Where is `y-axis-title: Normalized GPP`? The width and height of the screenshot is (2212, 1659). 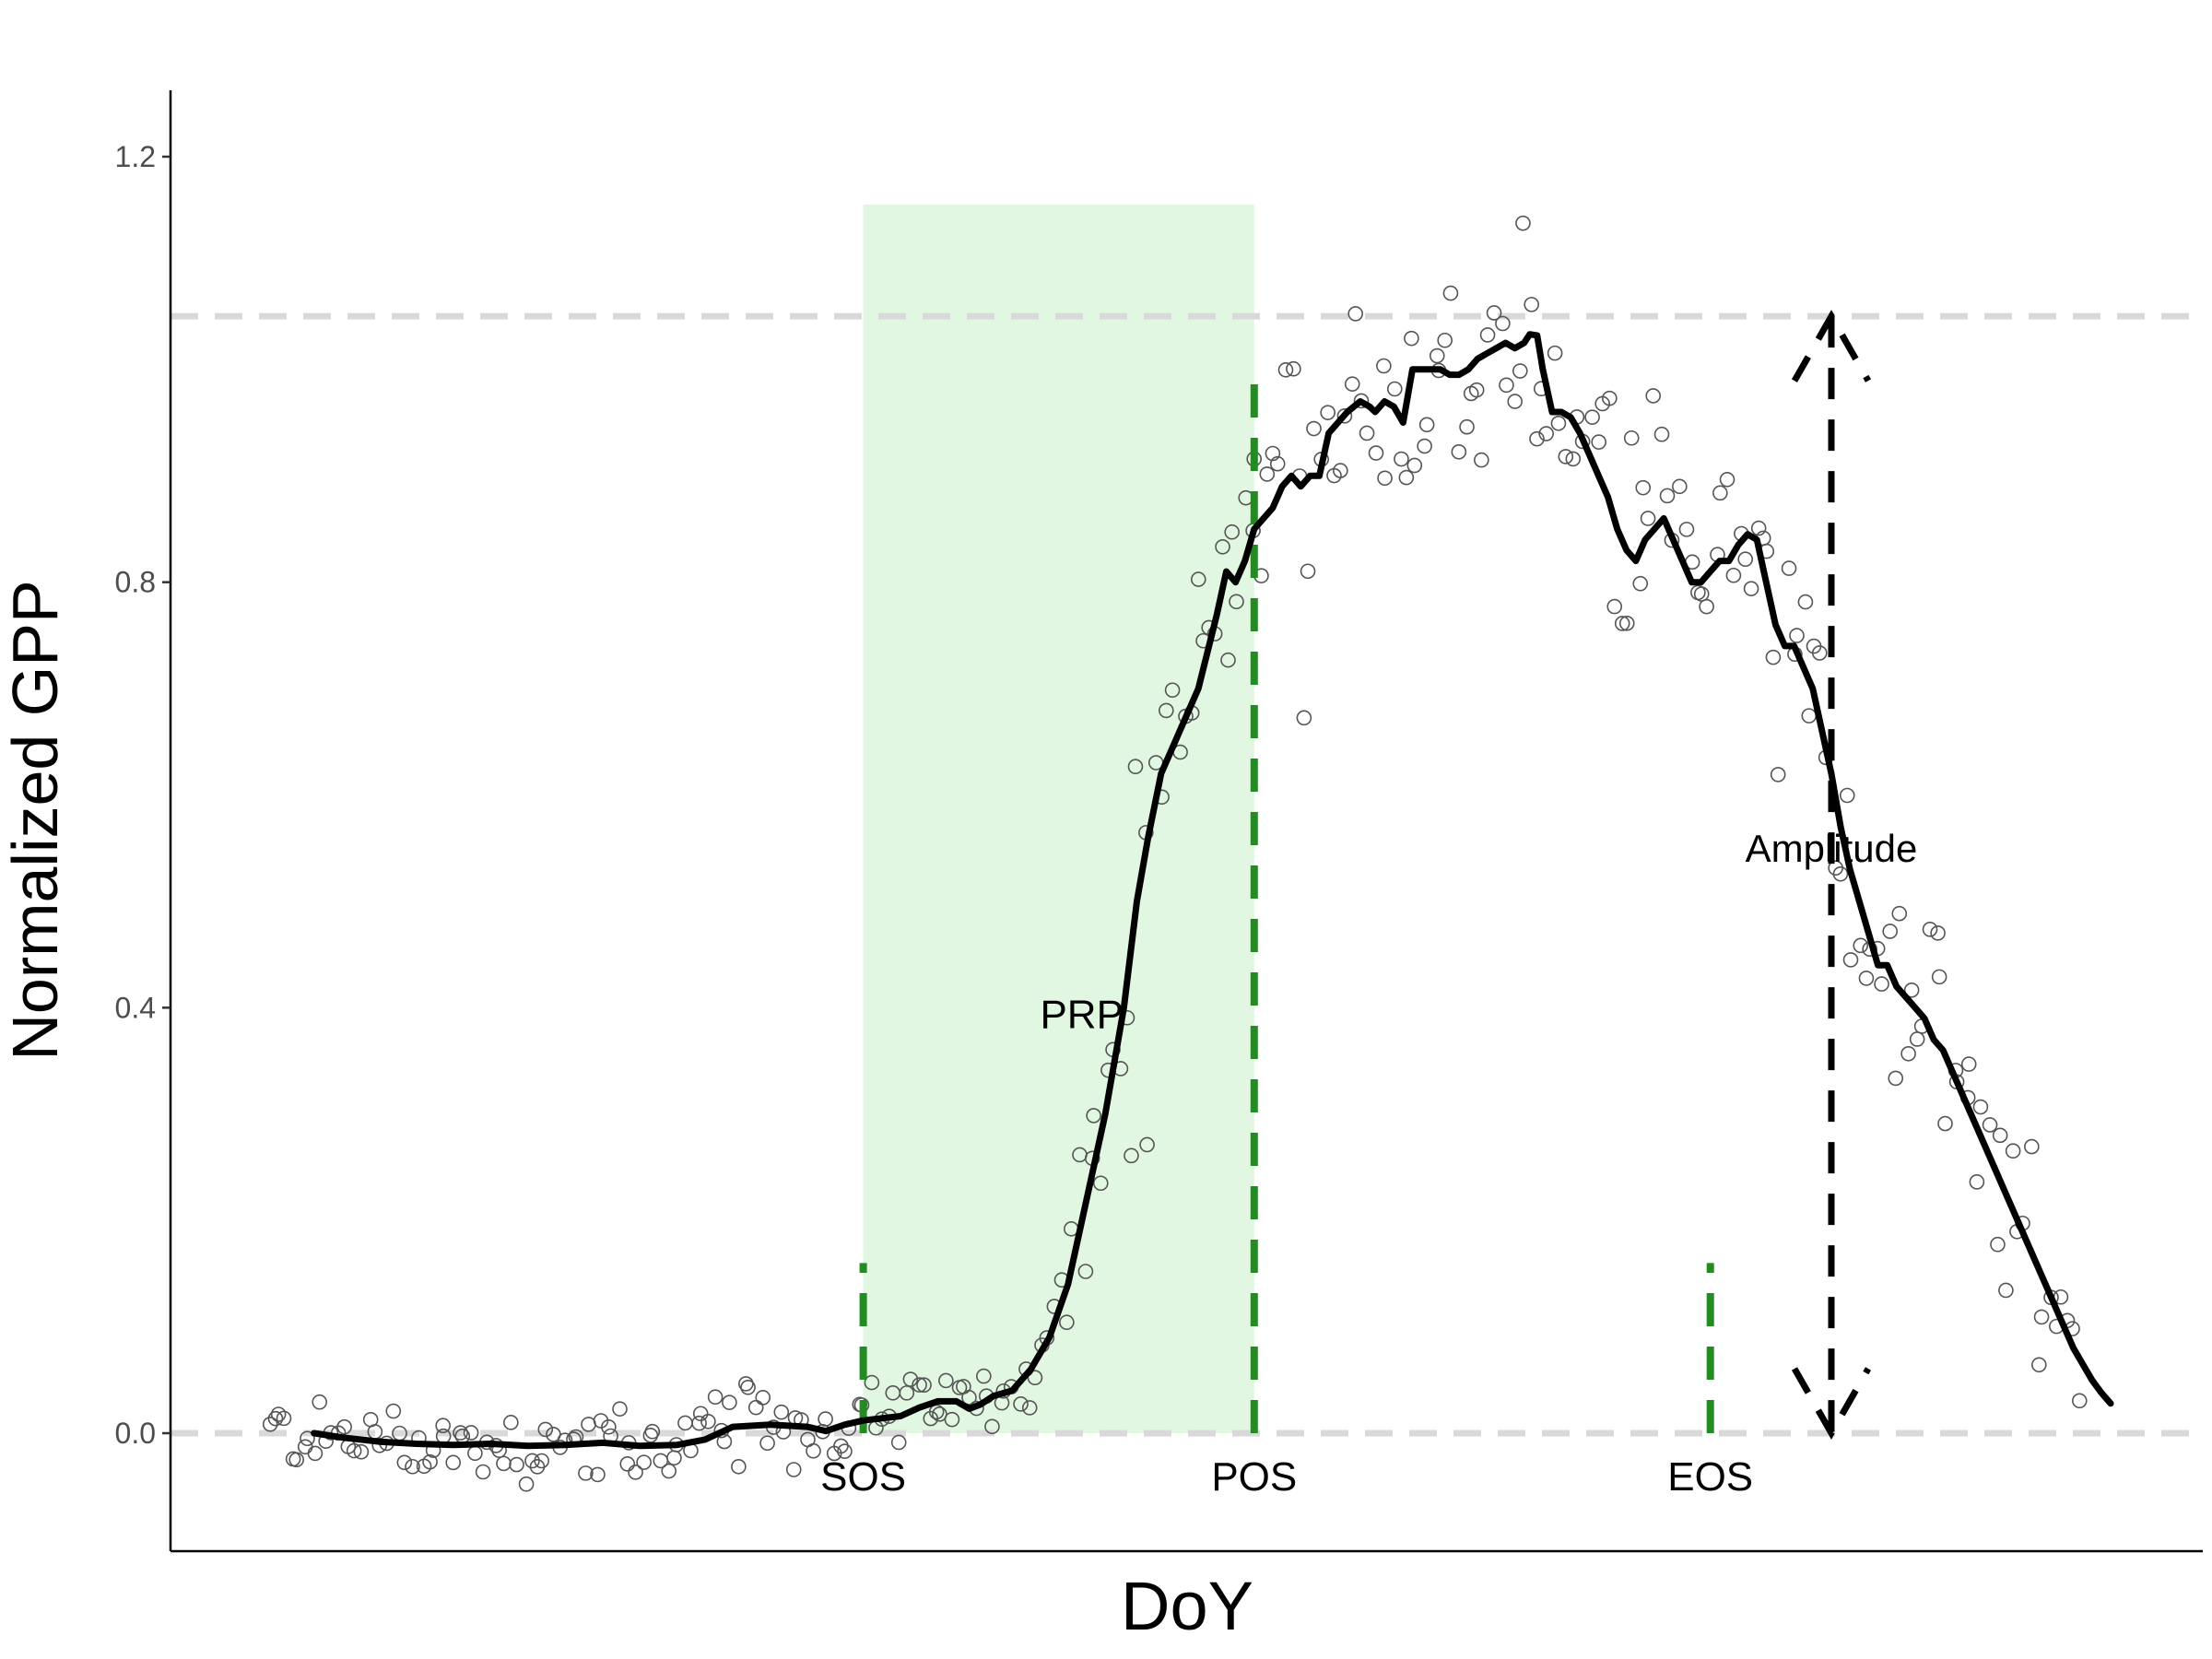
y-axis-title: Normalized GPP is located at coordinates (35, 820).